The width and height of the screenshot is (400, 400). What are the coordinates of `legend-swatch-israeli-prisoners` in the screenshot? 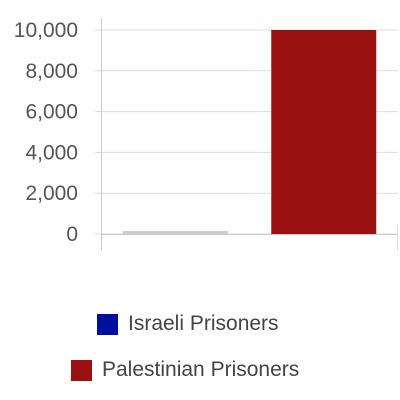 It's located at (107, 324).